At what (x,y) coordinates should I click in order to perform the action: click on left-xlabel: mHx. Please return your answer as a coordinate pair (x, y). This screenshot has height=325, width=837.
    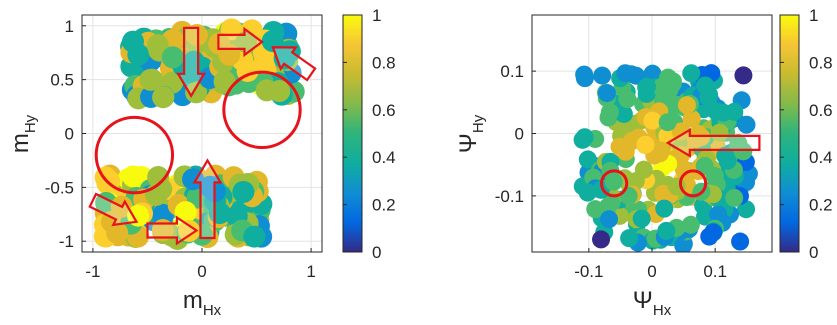
    Looking at the image, I should click on (202, 303).